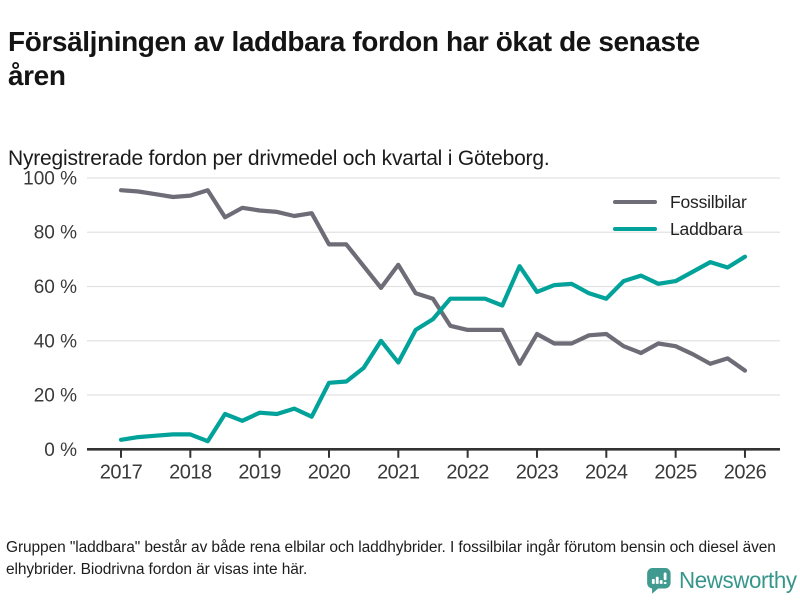 The image size is (800, 600). What do you see at coordinates (635, 229) in the screenshot?
I see `laddbara-line-swatch` at bounding box center [635, 229].